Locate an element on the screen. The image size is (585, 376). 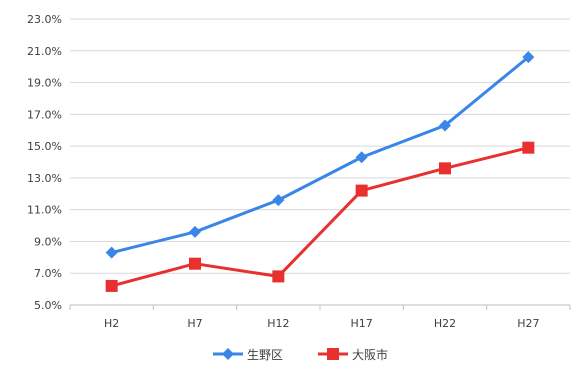
legend-label: 生野区 is located at coordinates (265, 355).